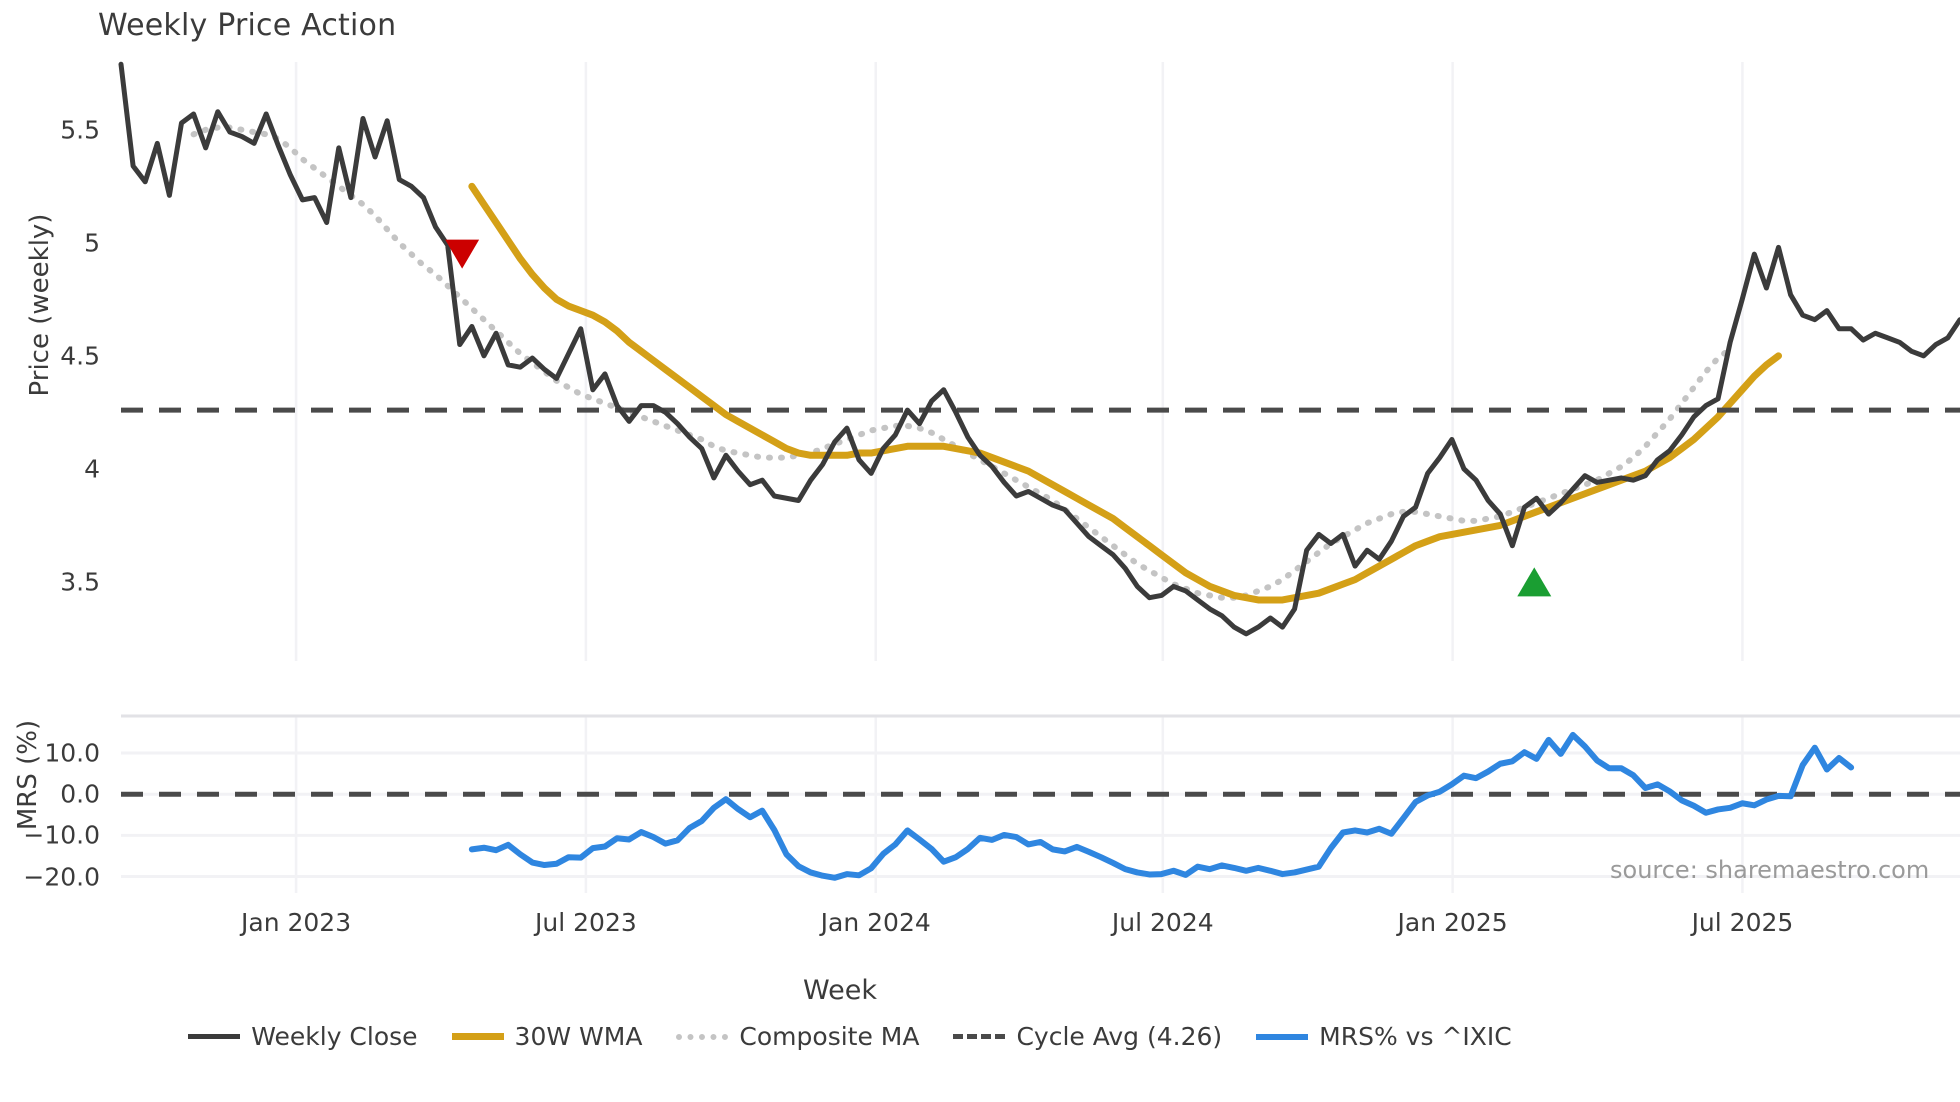 The image size is (1960, 1102). What do you see at coordinates (1452, 922) in the screenshot?
I see `x-tick: Jan 2025` at bounding box center [1452, 922].